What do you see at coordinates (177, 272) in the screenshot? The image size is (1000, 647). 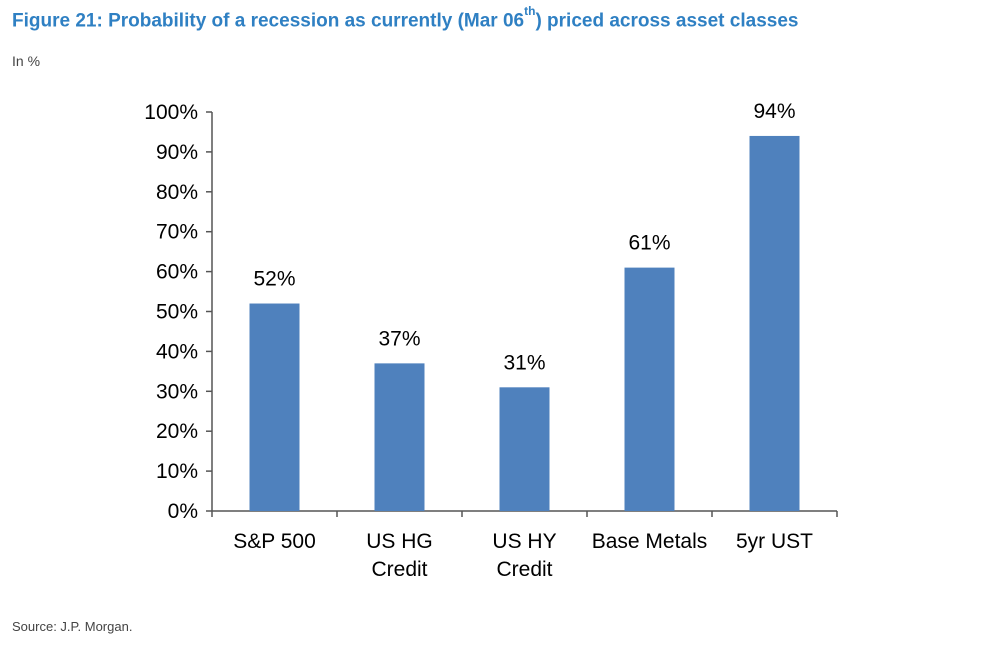 I see `y-tick-label: 60%` at bounding box center [177, 272].